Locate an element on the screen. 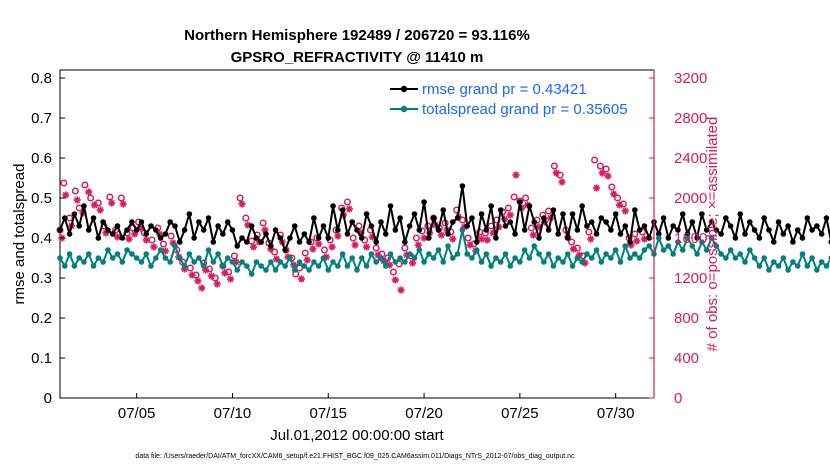  y2-tick-label: 3200 is located at coordinates (690, 78).